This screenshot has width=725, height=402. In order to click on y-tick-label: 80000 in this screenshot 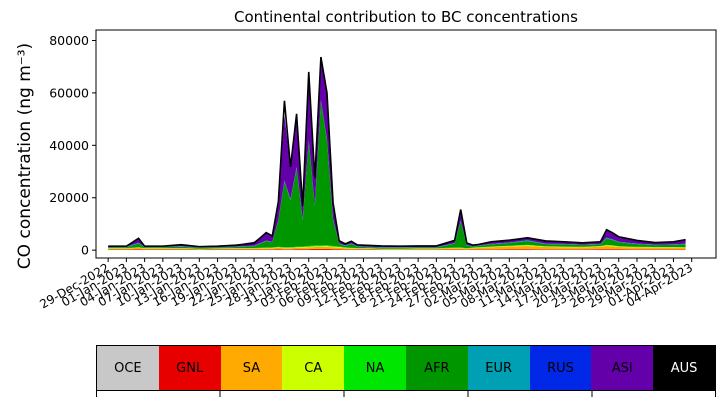, I will do `click(69, 40)`.